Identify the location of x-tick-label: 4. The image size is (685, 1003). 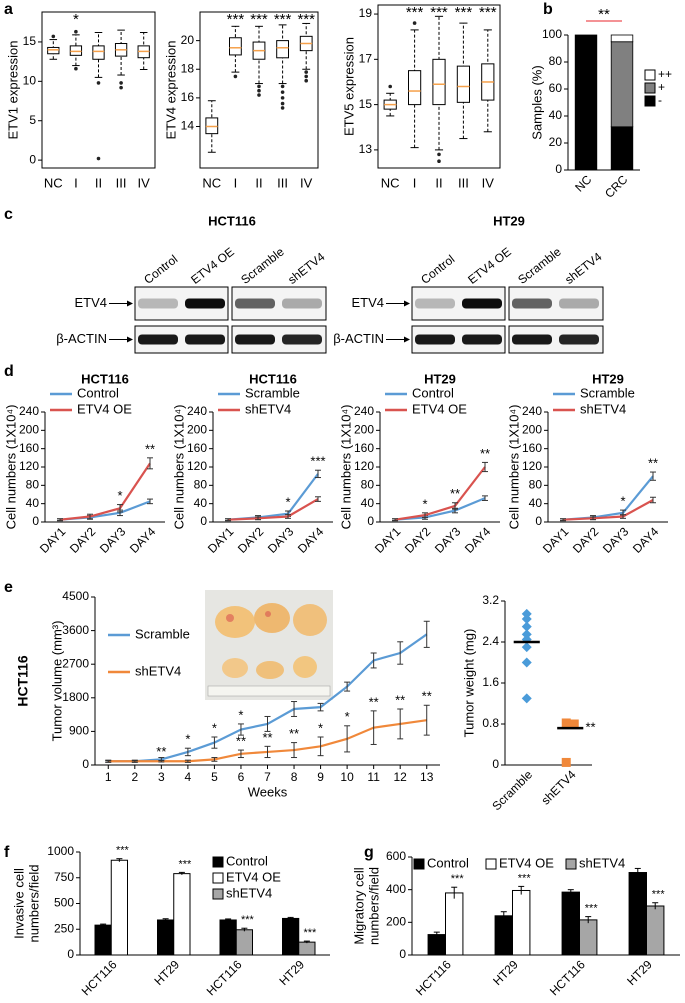
(188, 777).